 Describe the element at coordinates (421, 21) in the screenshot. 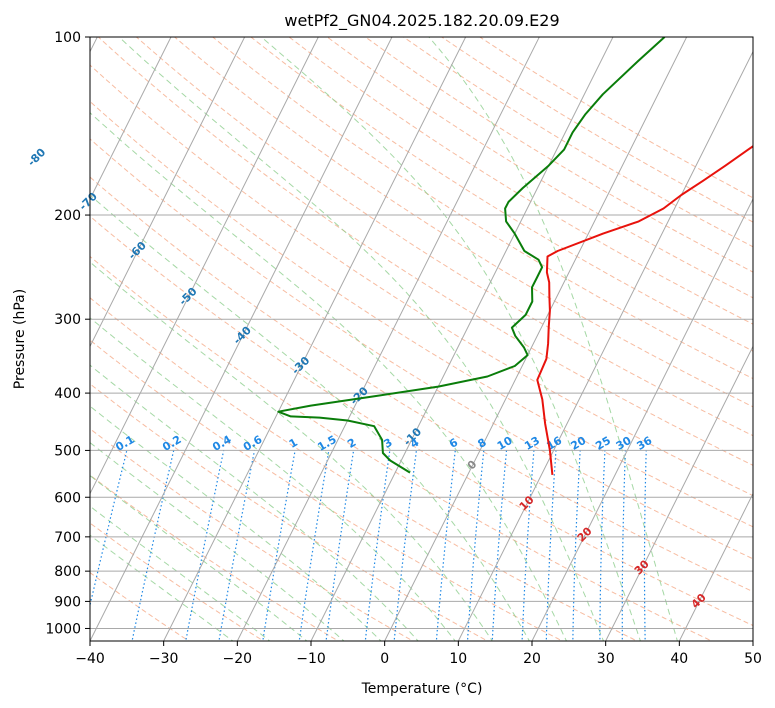

I see `chart-title: wetPf2_GN04.2025.182.20.09.E29` at that location.